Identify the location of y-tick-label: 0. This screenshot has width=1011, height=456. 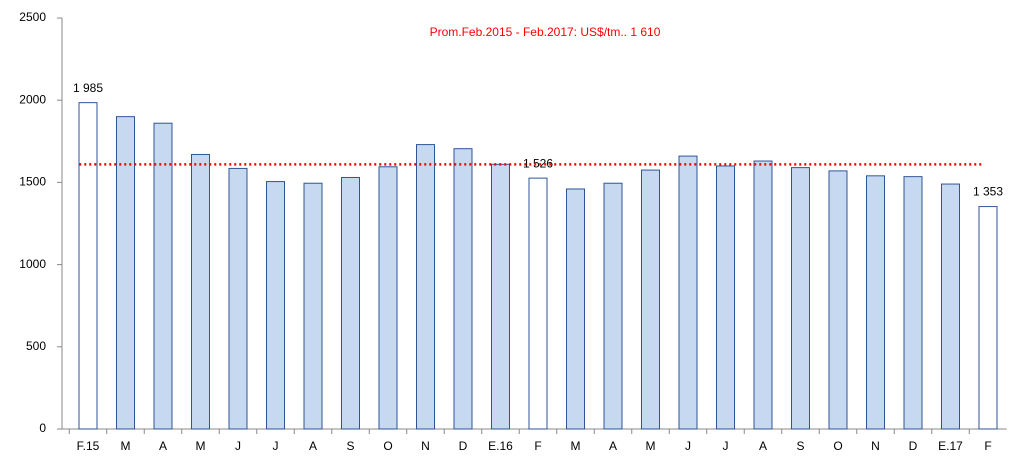
(42, 428).